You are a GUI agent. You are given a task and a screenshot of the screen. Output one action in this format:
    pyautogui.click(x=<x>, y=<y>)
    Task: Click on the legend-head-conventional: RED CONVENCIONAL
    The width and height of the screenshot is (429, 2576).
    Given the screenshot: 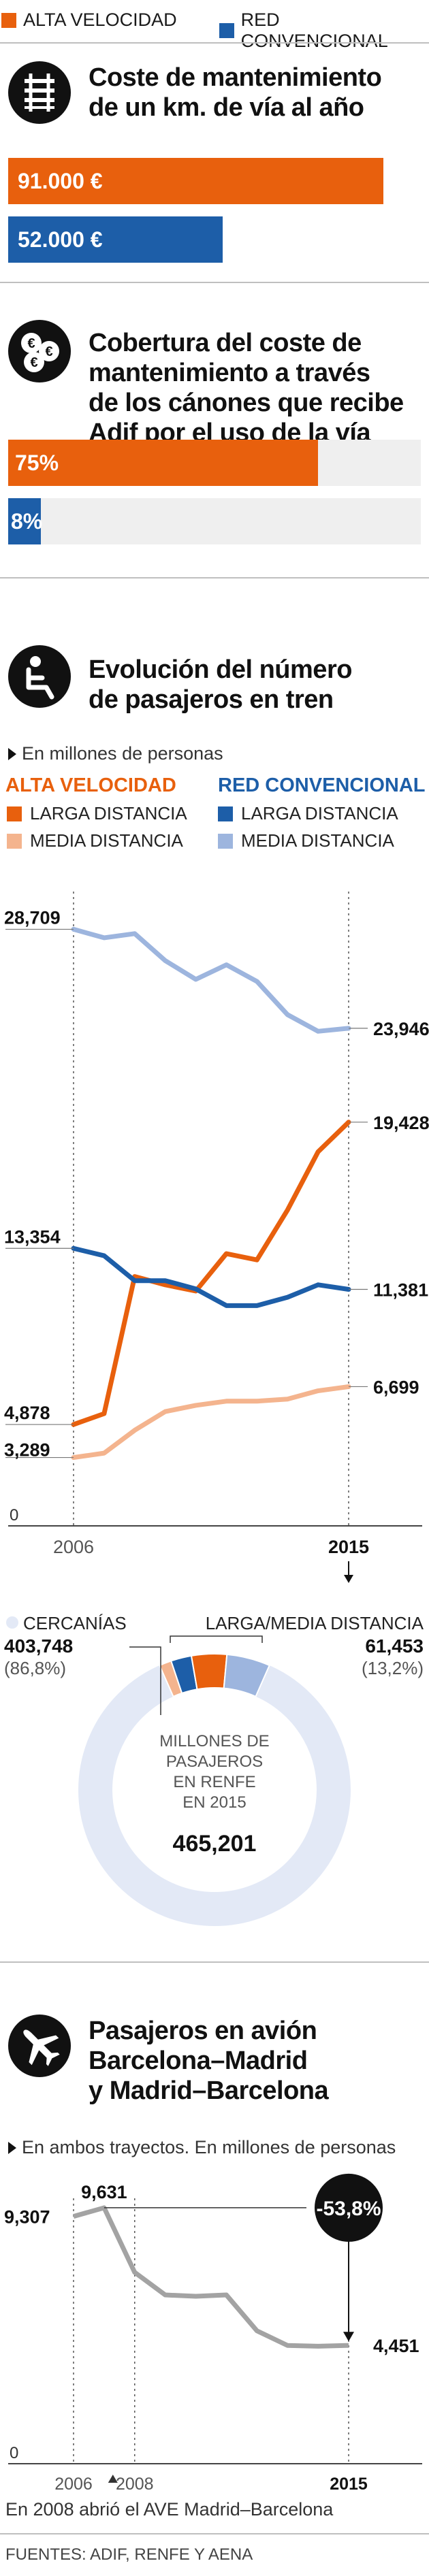 What is the action you would take?
    pyautogui.click(x=322, y=785)
    